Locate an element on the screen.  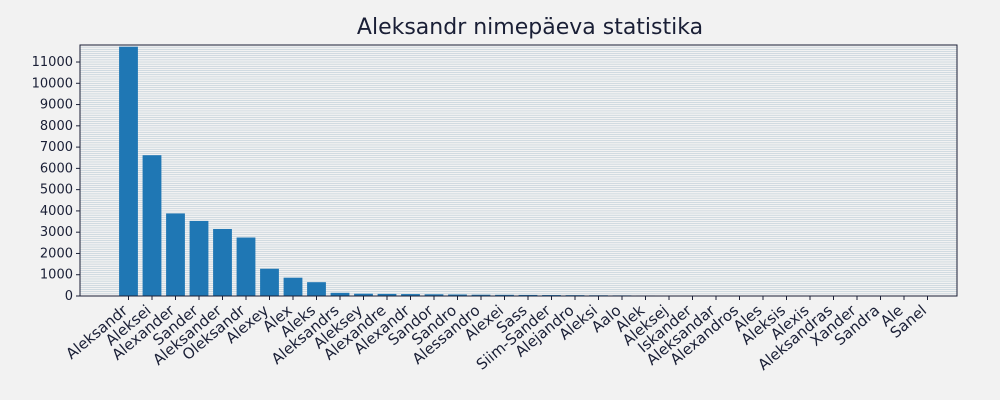
y-tick-label: 11000 is located at coordinates (52, 62).